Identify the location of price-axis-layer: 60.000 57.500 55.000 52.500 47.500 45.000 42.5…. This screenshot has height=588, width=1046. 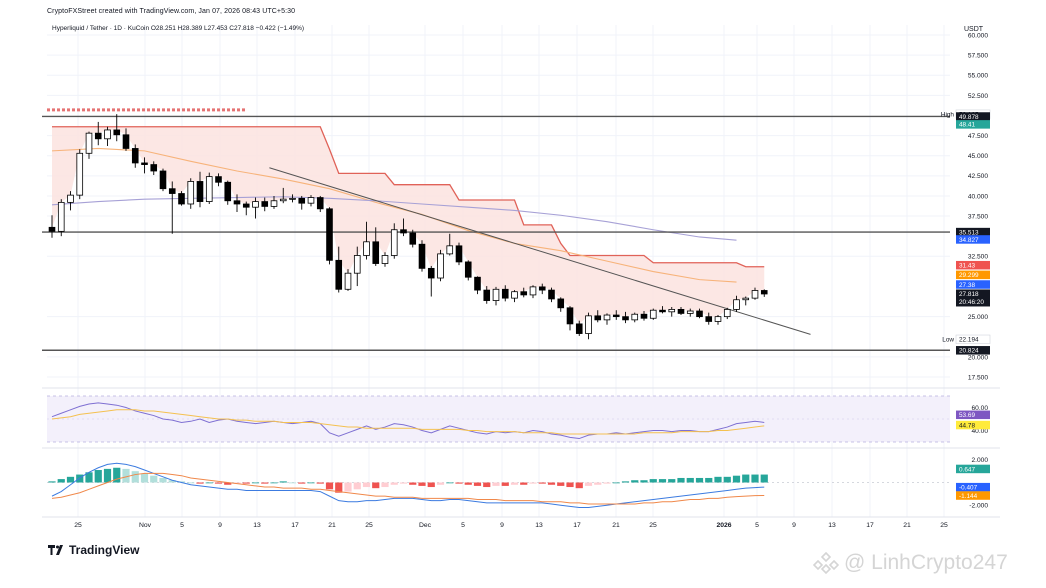
(966, 271).